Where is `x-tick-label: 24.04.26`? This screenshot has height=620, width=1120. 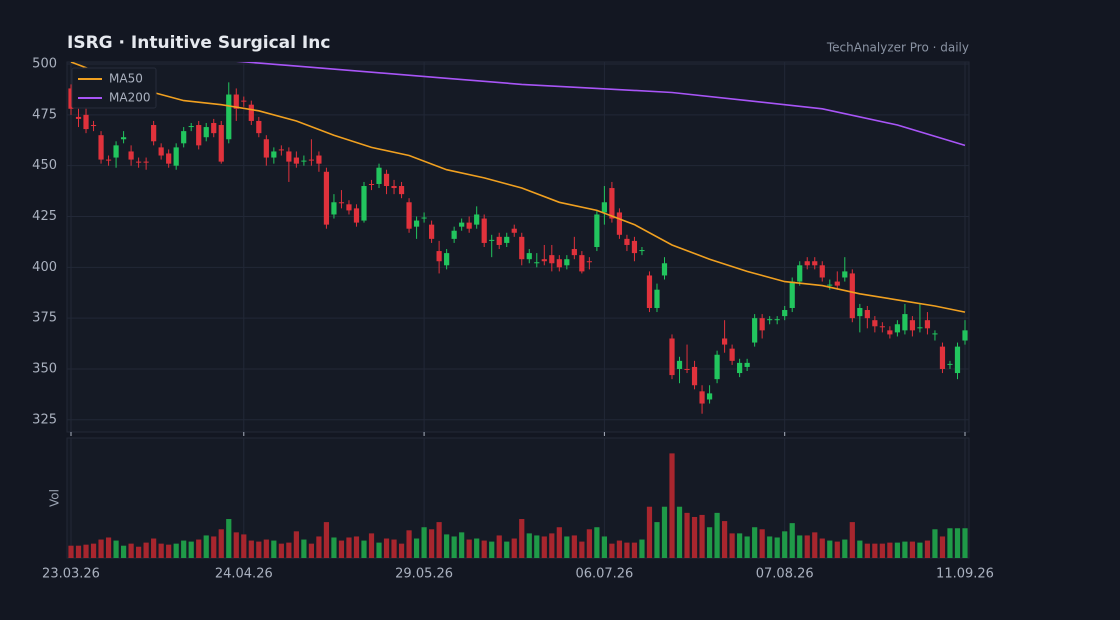
x-tick-label: 24.04.26 is located at coordinates (244, 574).